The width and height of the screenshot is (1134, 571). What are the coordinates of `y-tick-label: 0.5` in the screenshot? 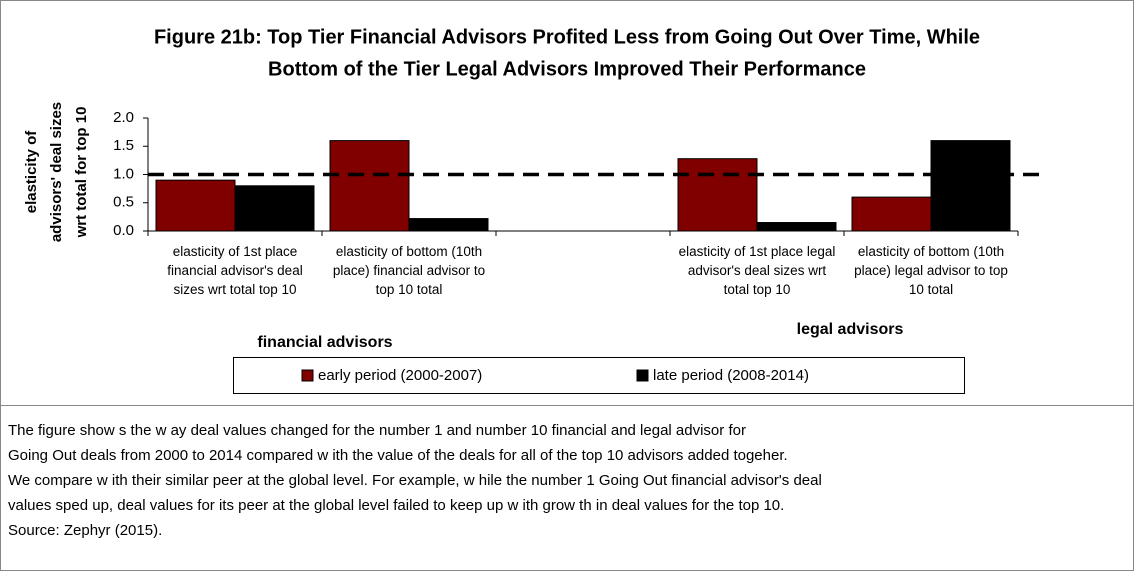 It's located at (123, 202).